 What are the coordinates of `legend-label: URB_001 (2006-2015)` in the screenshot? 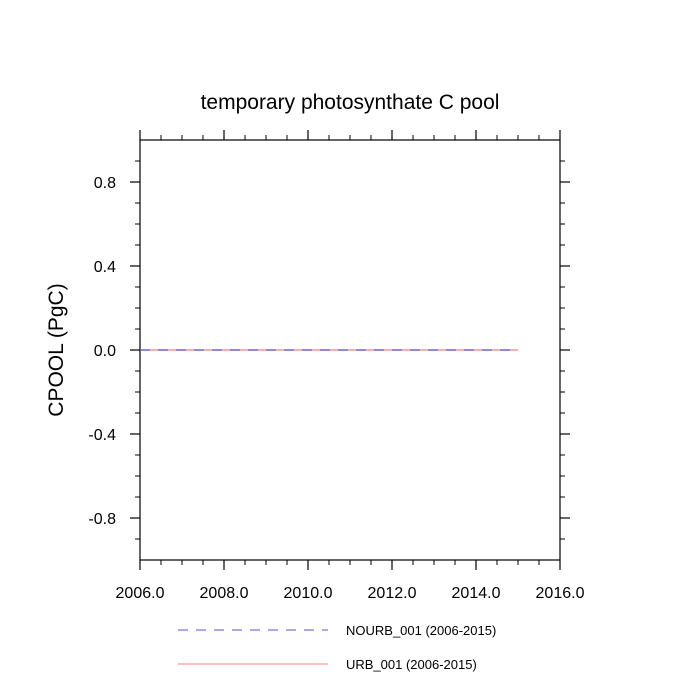 It's located at (411, 664).